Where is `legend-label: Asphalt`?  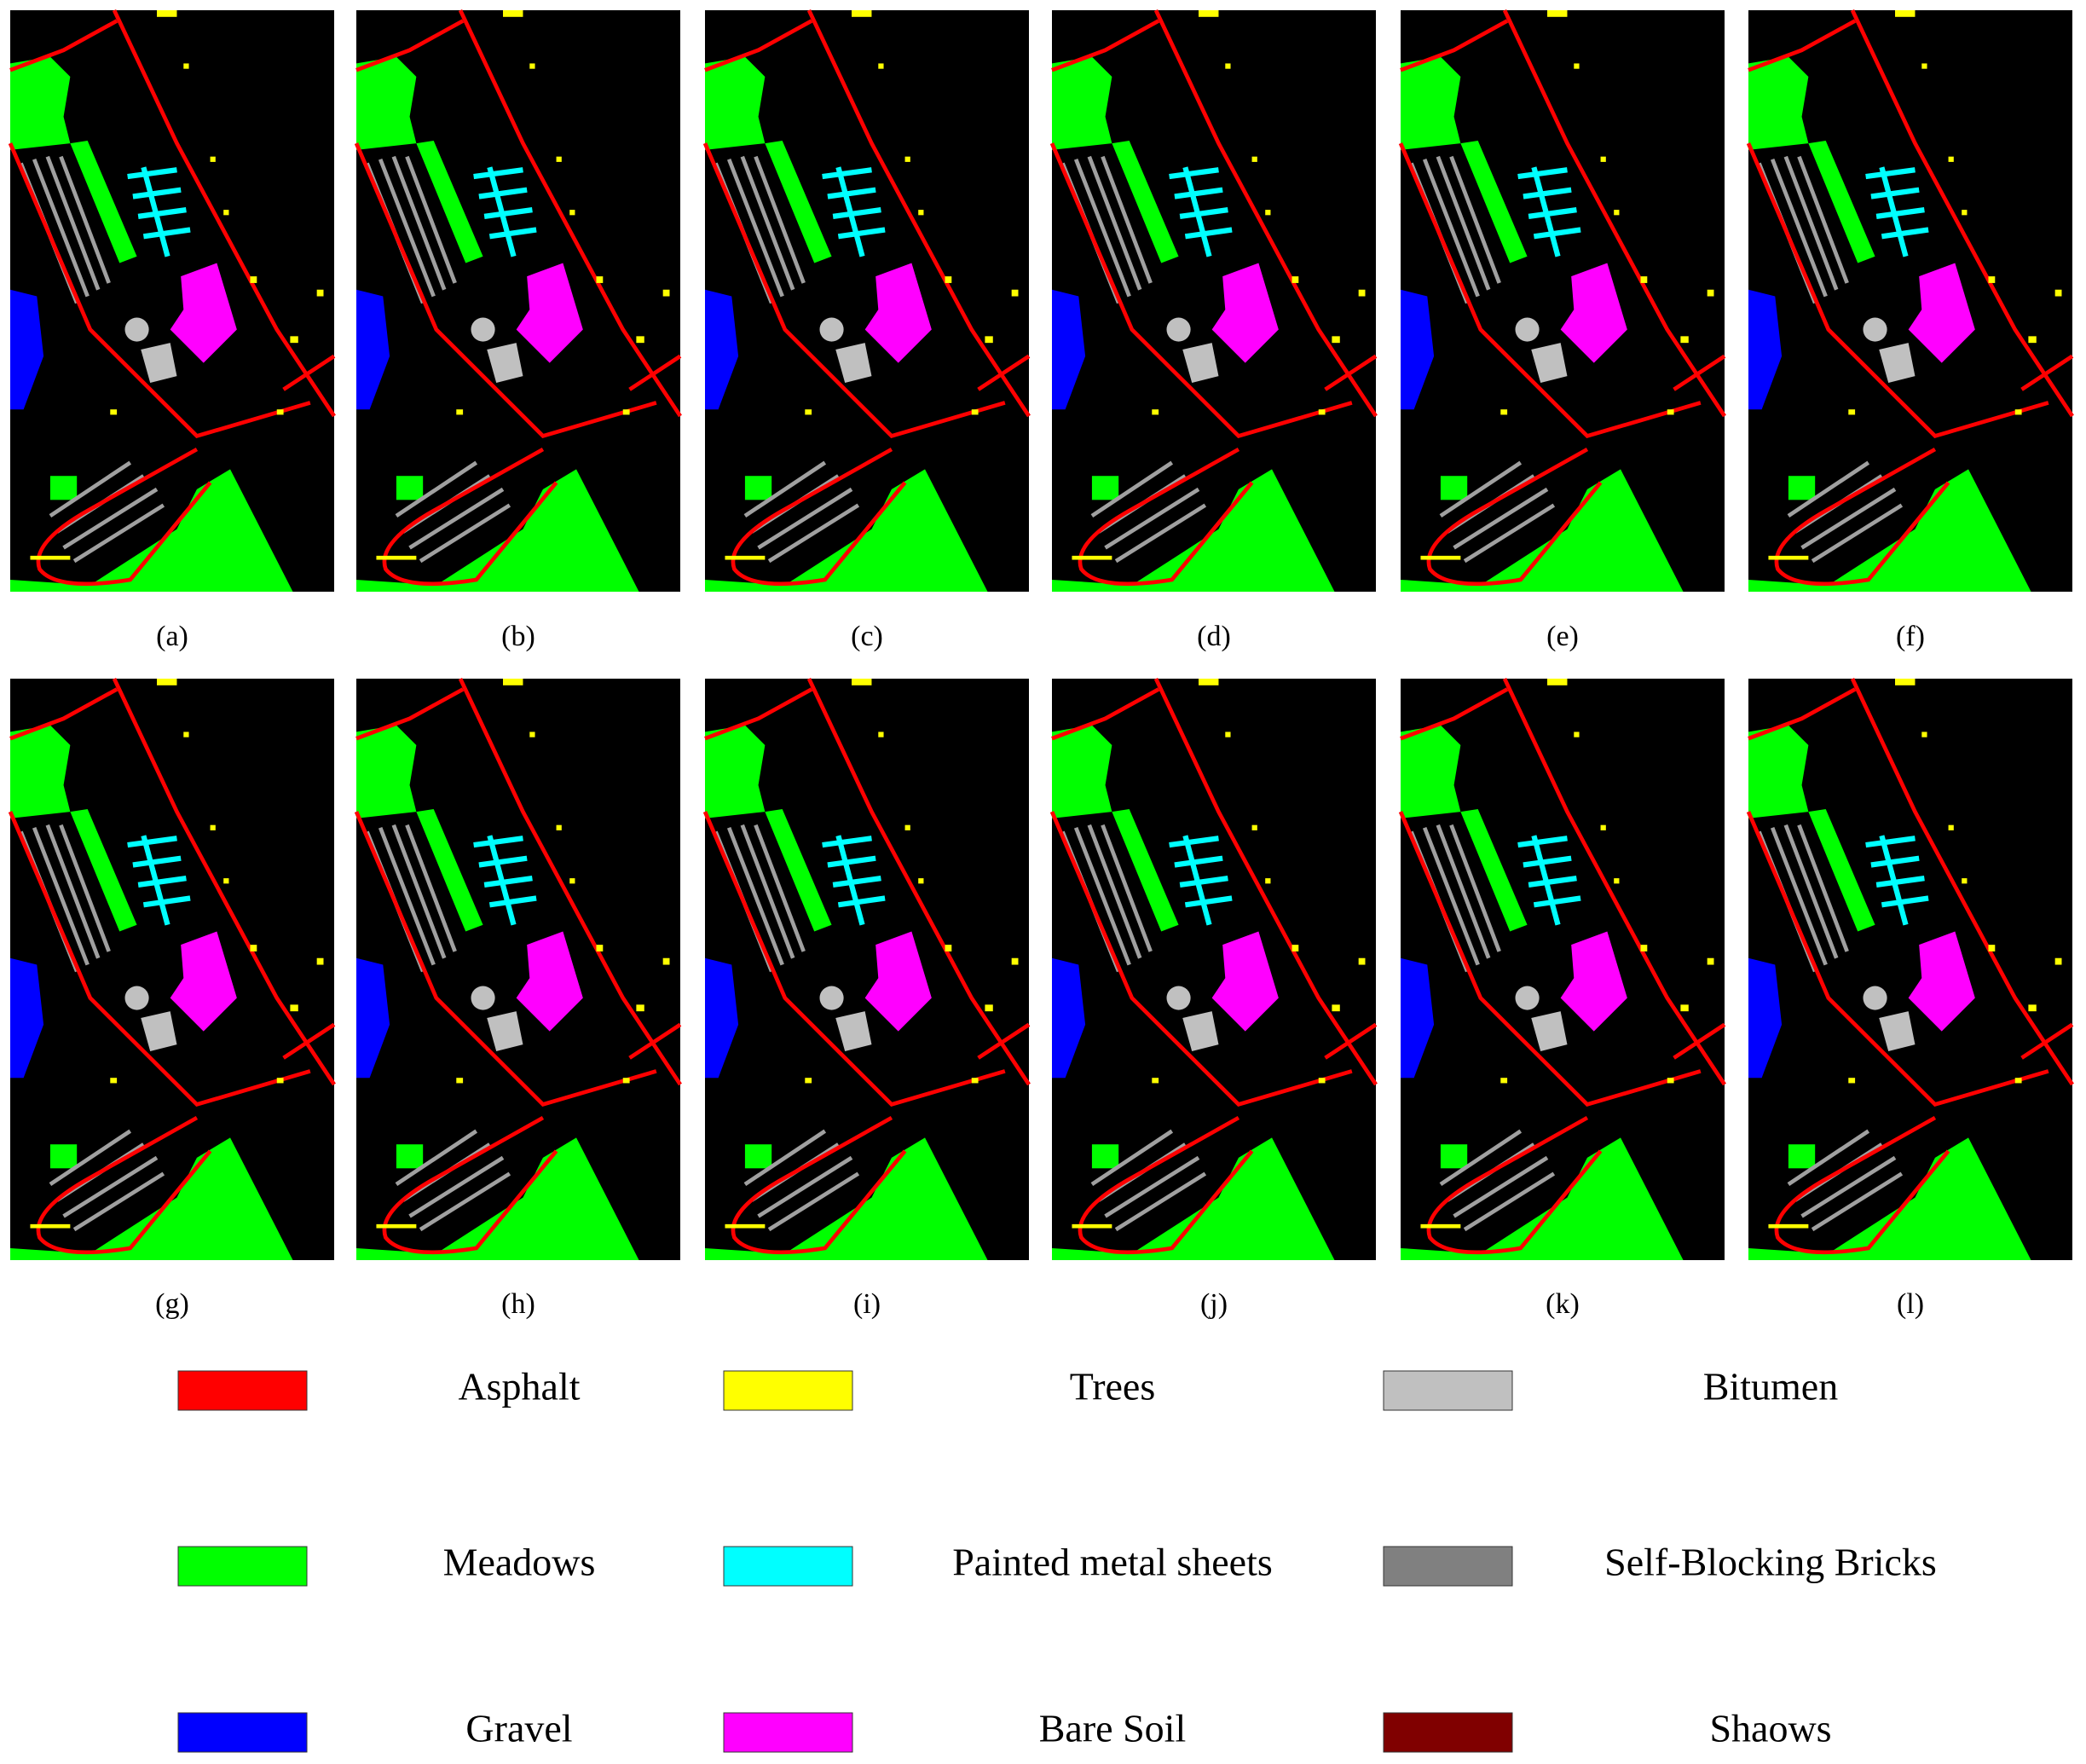 legend-label: Asphalt is located at coordinates (519, 1386).